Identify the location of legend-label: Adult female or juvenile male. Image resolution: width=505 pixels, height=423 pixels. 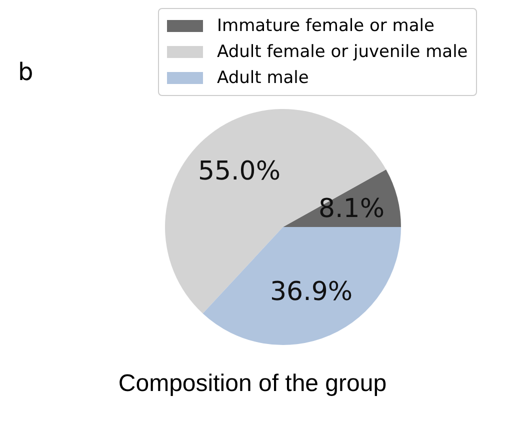
(342, 52).